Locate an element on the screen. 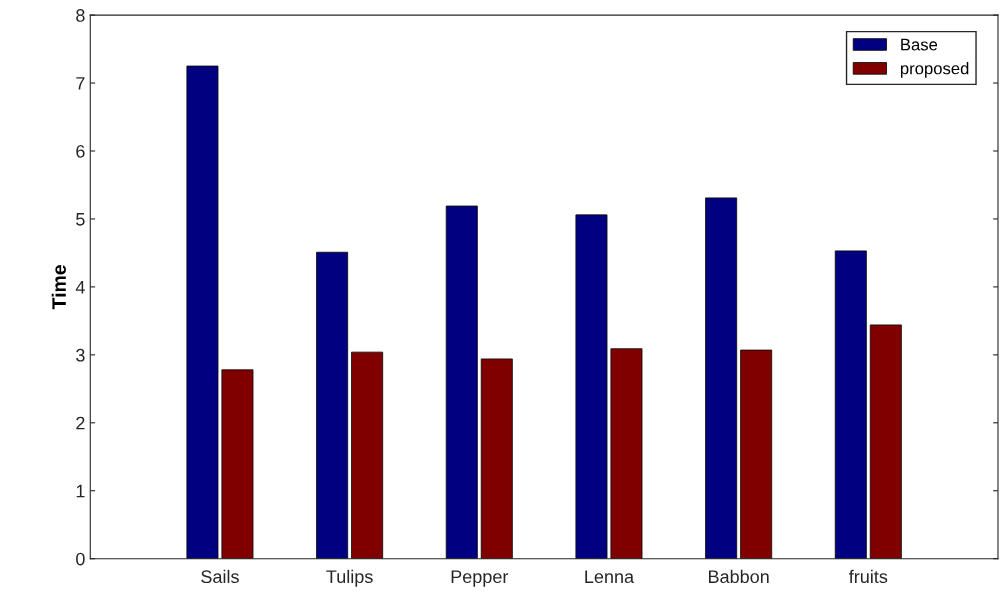 The image size is (1003, 604). x-tick-label: Babbon is located at coordinates (739, 576).